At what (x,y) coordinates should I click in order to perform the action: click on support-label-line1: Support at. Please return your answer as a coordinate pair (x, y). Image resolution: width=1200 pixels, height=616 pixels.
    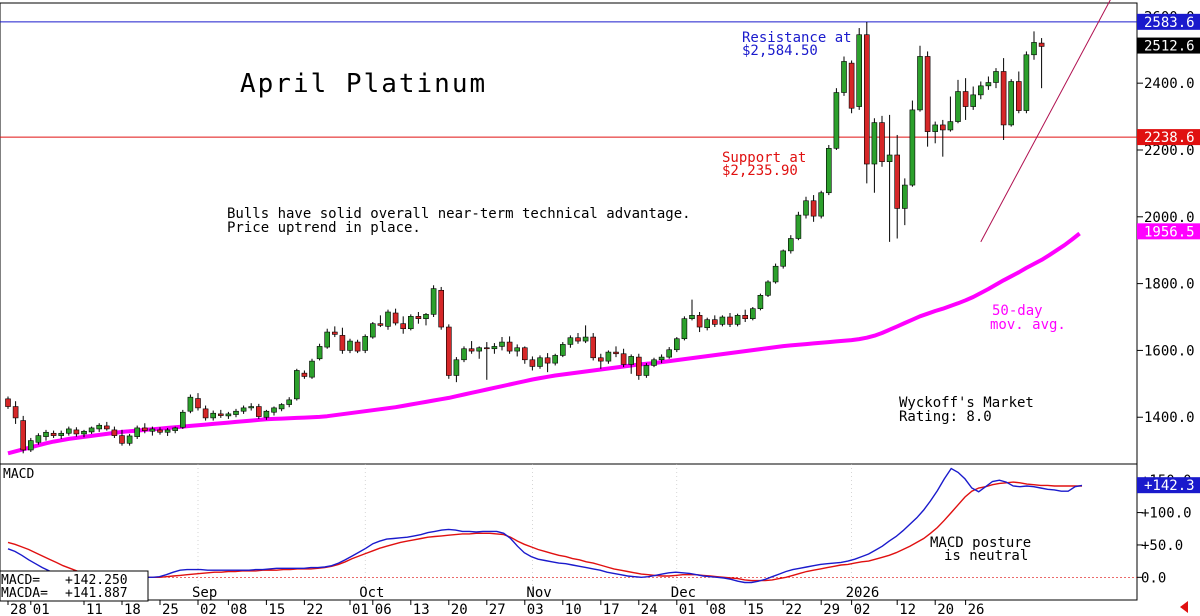
    Looking at the image, I should click on (764, 158).